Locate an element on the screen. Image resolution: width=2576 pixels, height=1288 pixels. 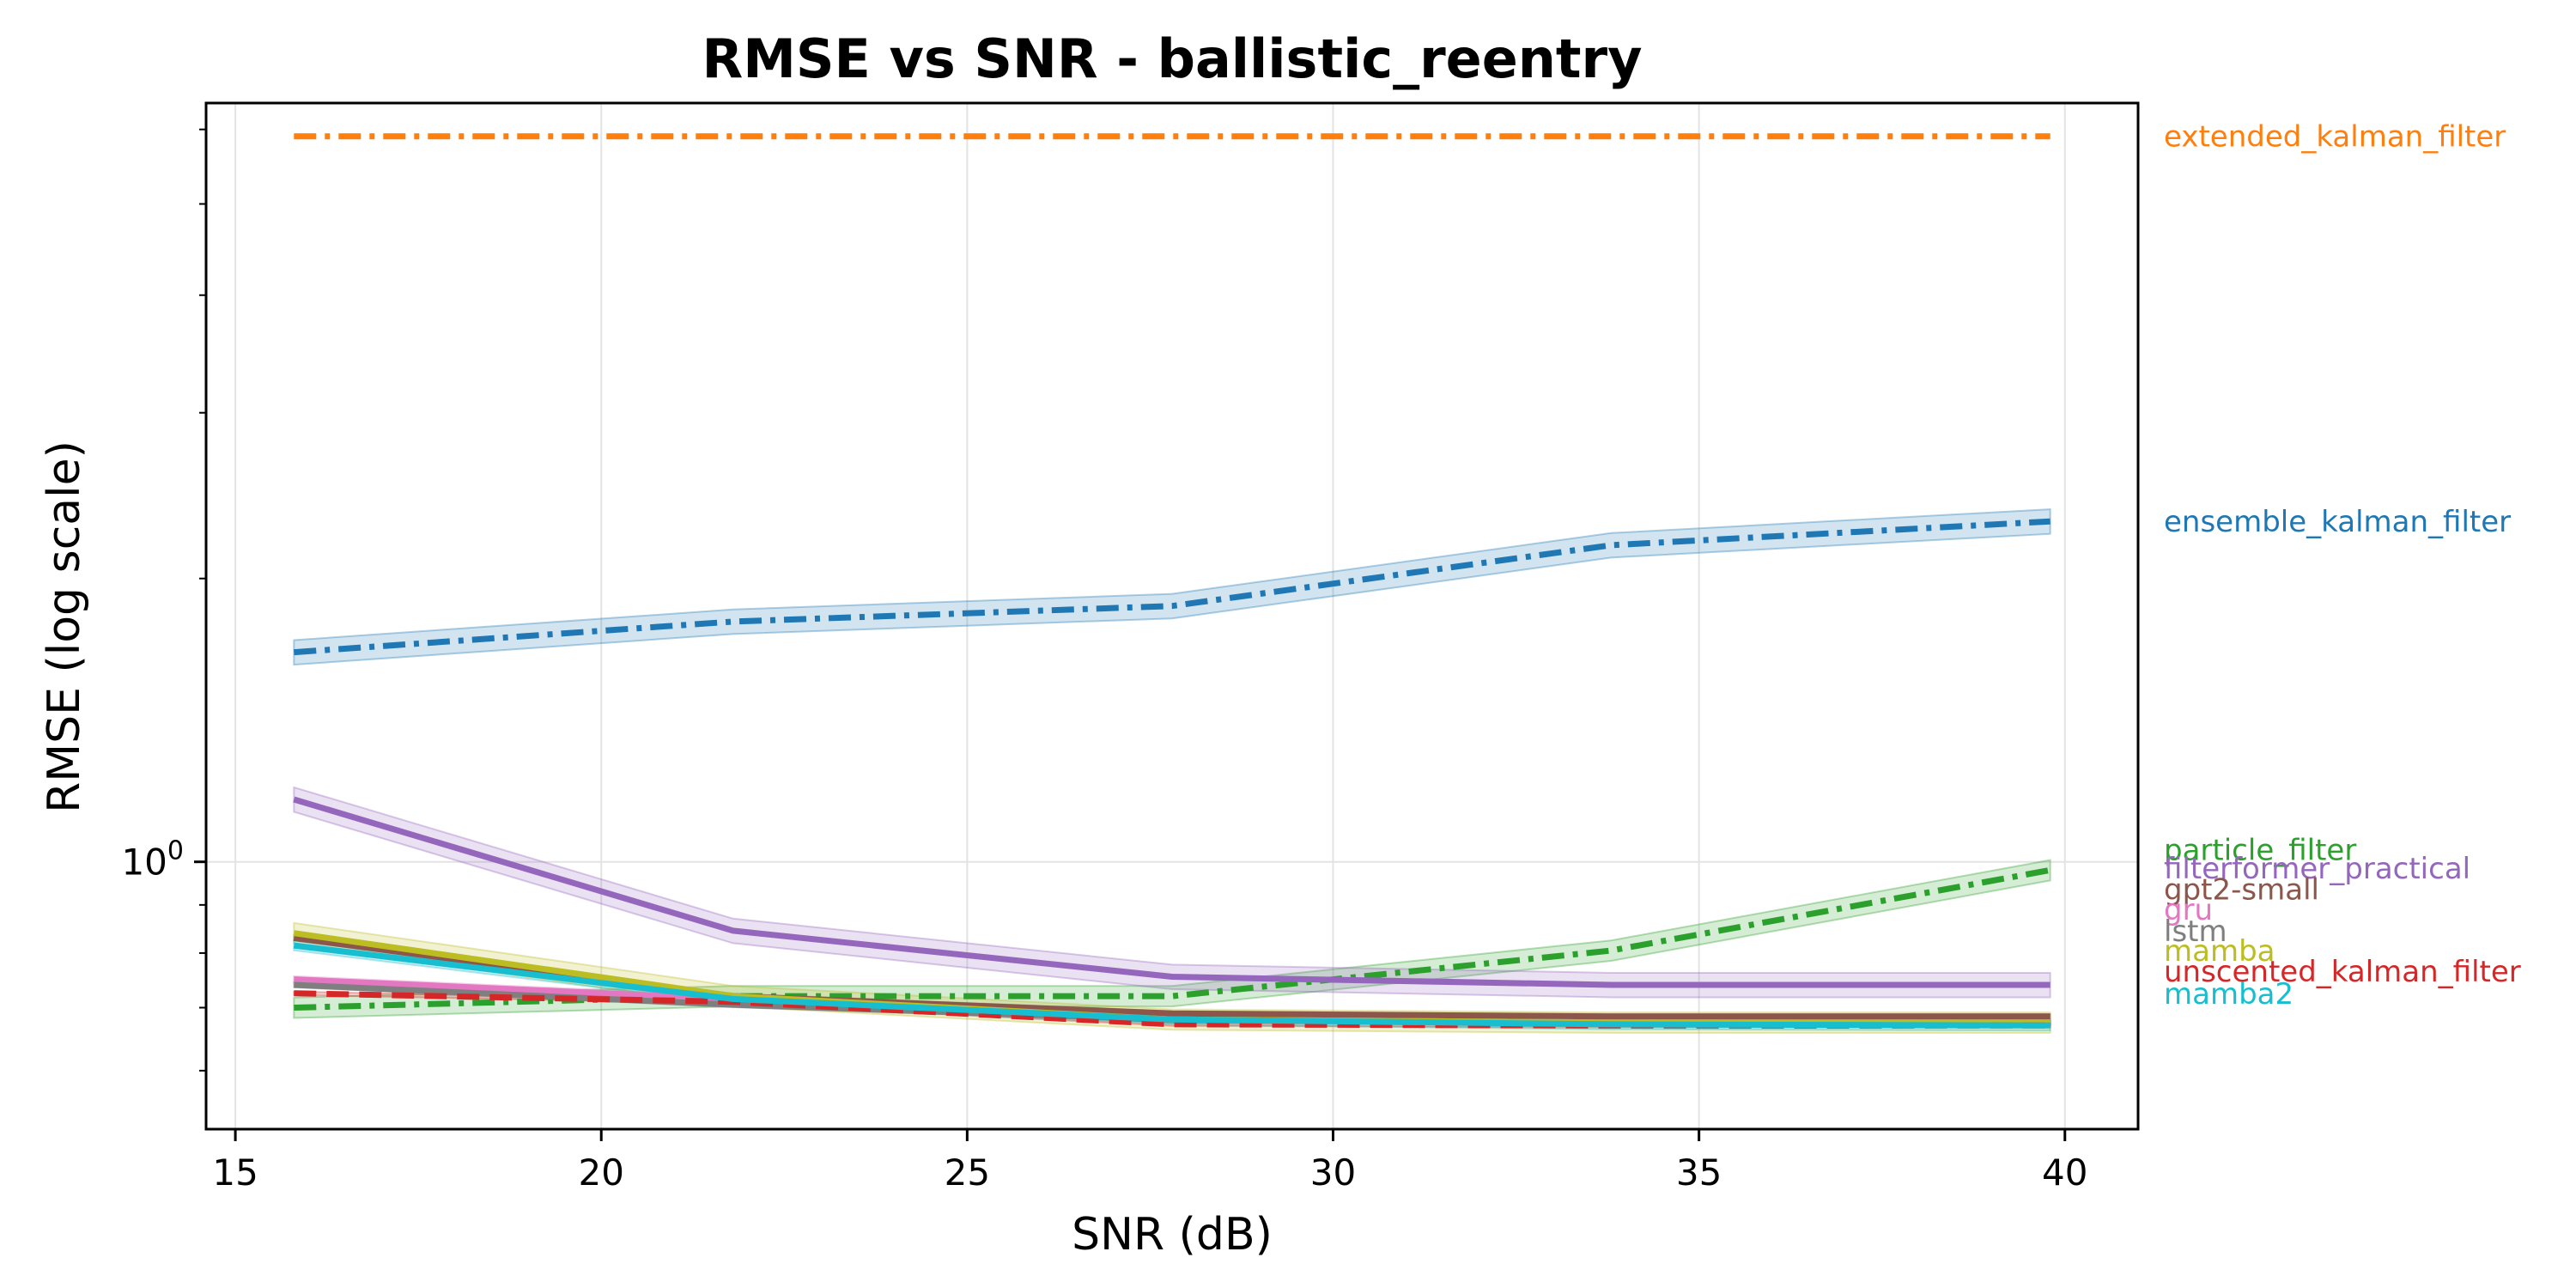
series-label-filterformer-practical: filterformer_practical is located at coordinates (2317, 869).